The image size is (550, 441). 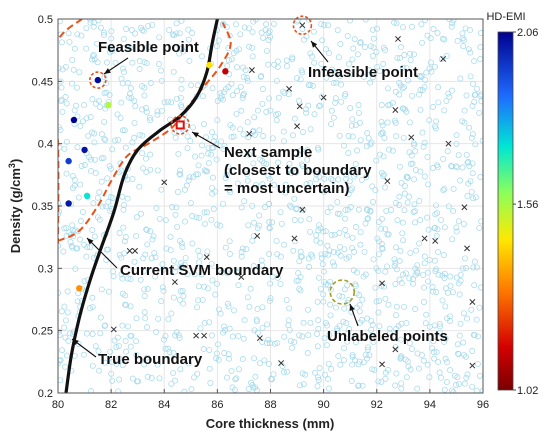 What do you see at coordinates (268, 152) in the screenshot?
I see `annotation-next-line: Next sample` at bounding box center [268, 152].